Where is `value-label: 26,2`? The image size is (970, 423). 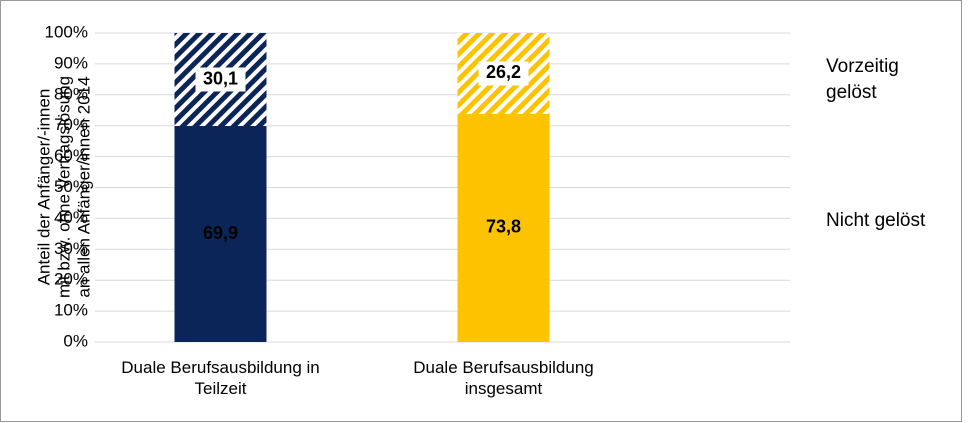
value-label: 26,2 is located at coordinates (503, 72).